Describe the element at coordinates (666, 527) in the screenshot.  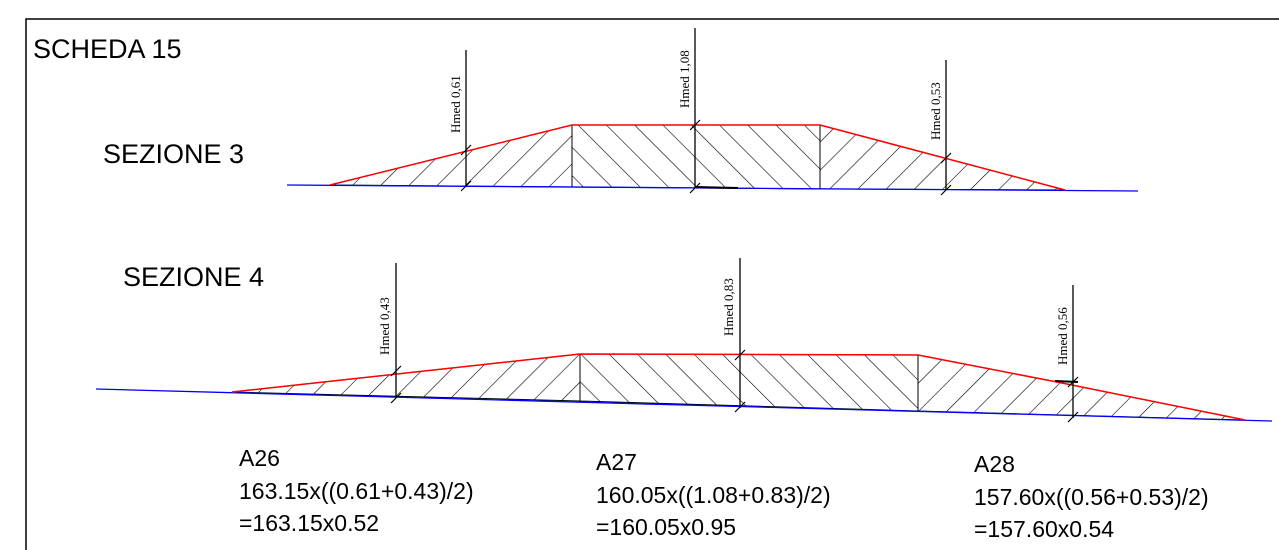
I see `area-result: =160.05x0.95` at that location.